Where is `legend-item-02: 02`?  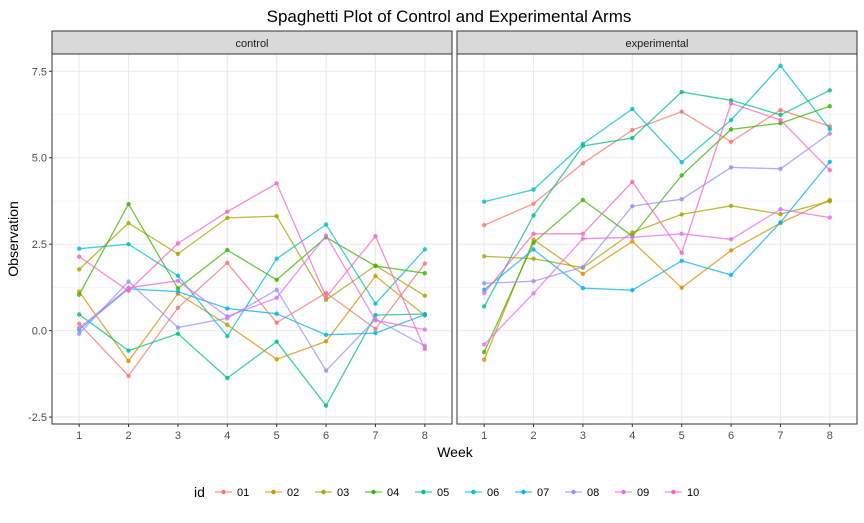 legend-item-02: 02 is located at coordinates (282, 493).